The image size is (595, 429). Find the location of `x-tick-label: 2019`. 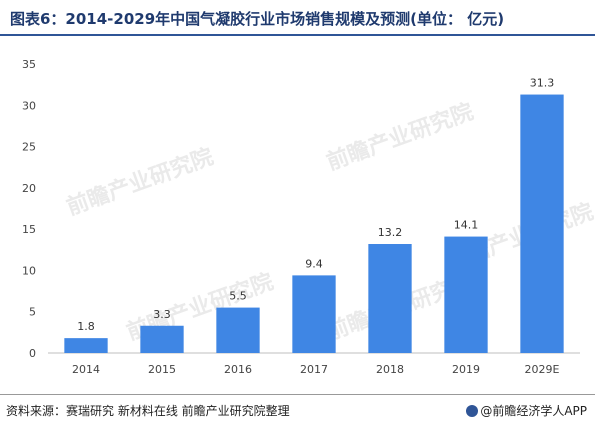

x-tick-label: 2019 is located at coordinates (466, 369).